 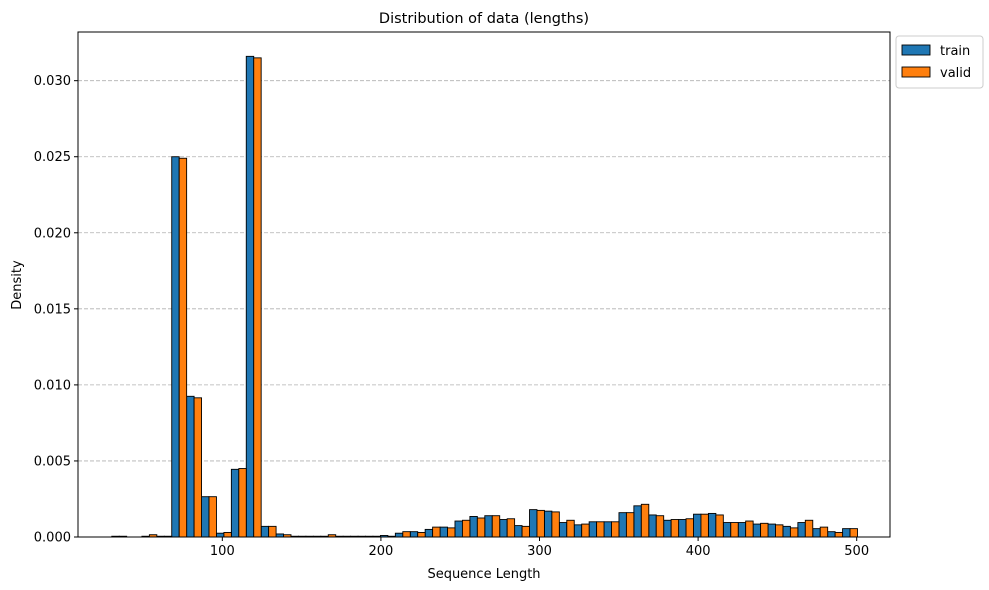 What do you see at coordinates (52, 309) in the screenshot?
I see `y-tick-label: 0.015` at bounding box center [52, 309].